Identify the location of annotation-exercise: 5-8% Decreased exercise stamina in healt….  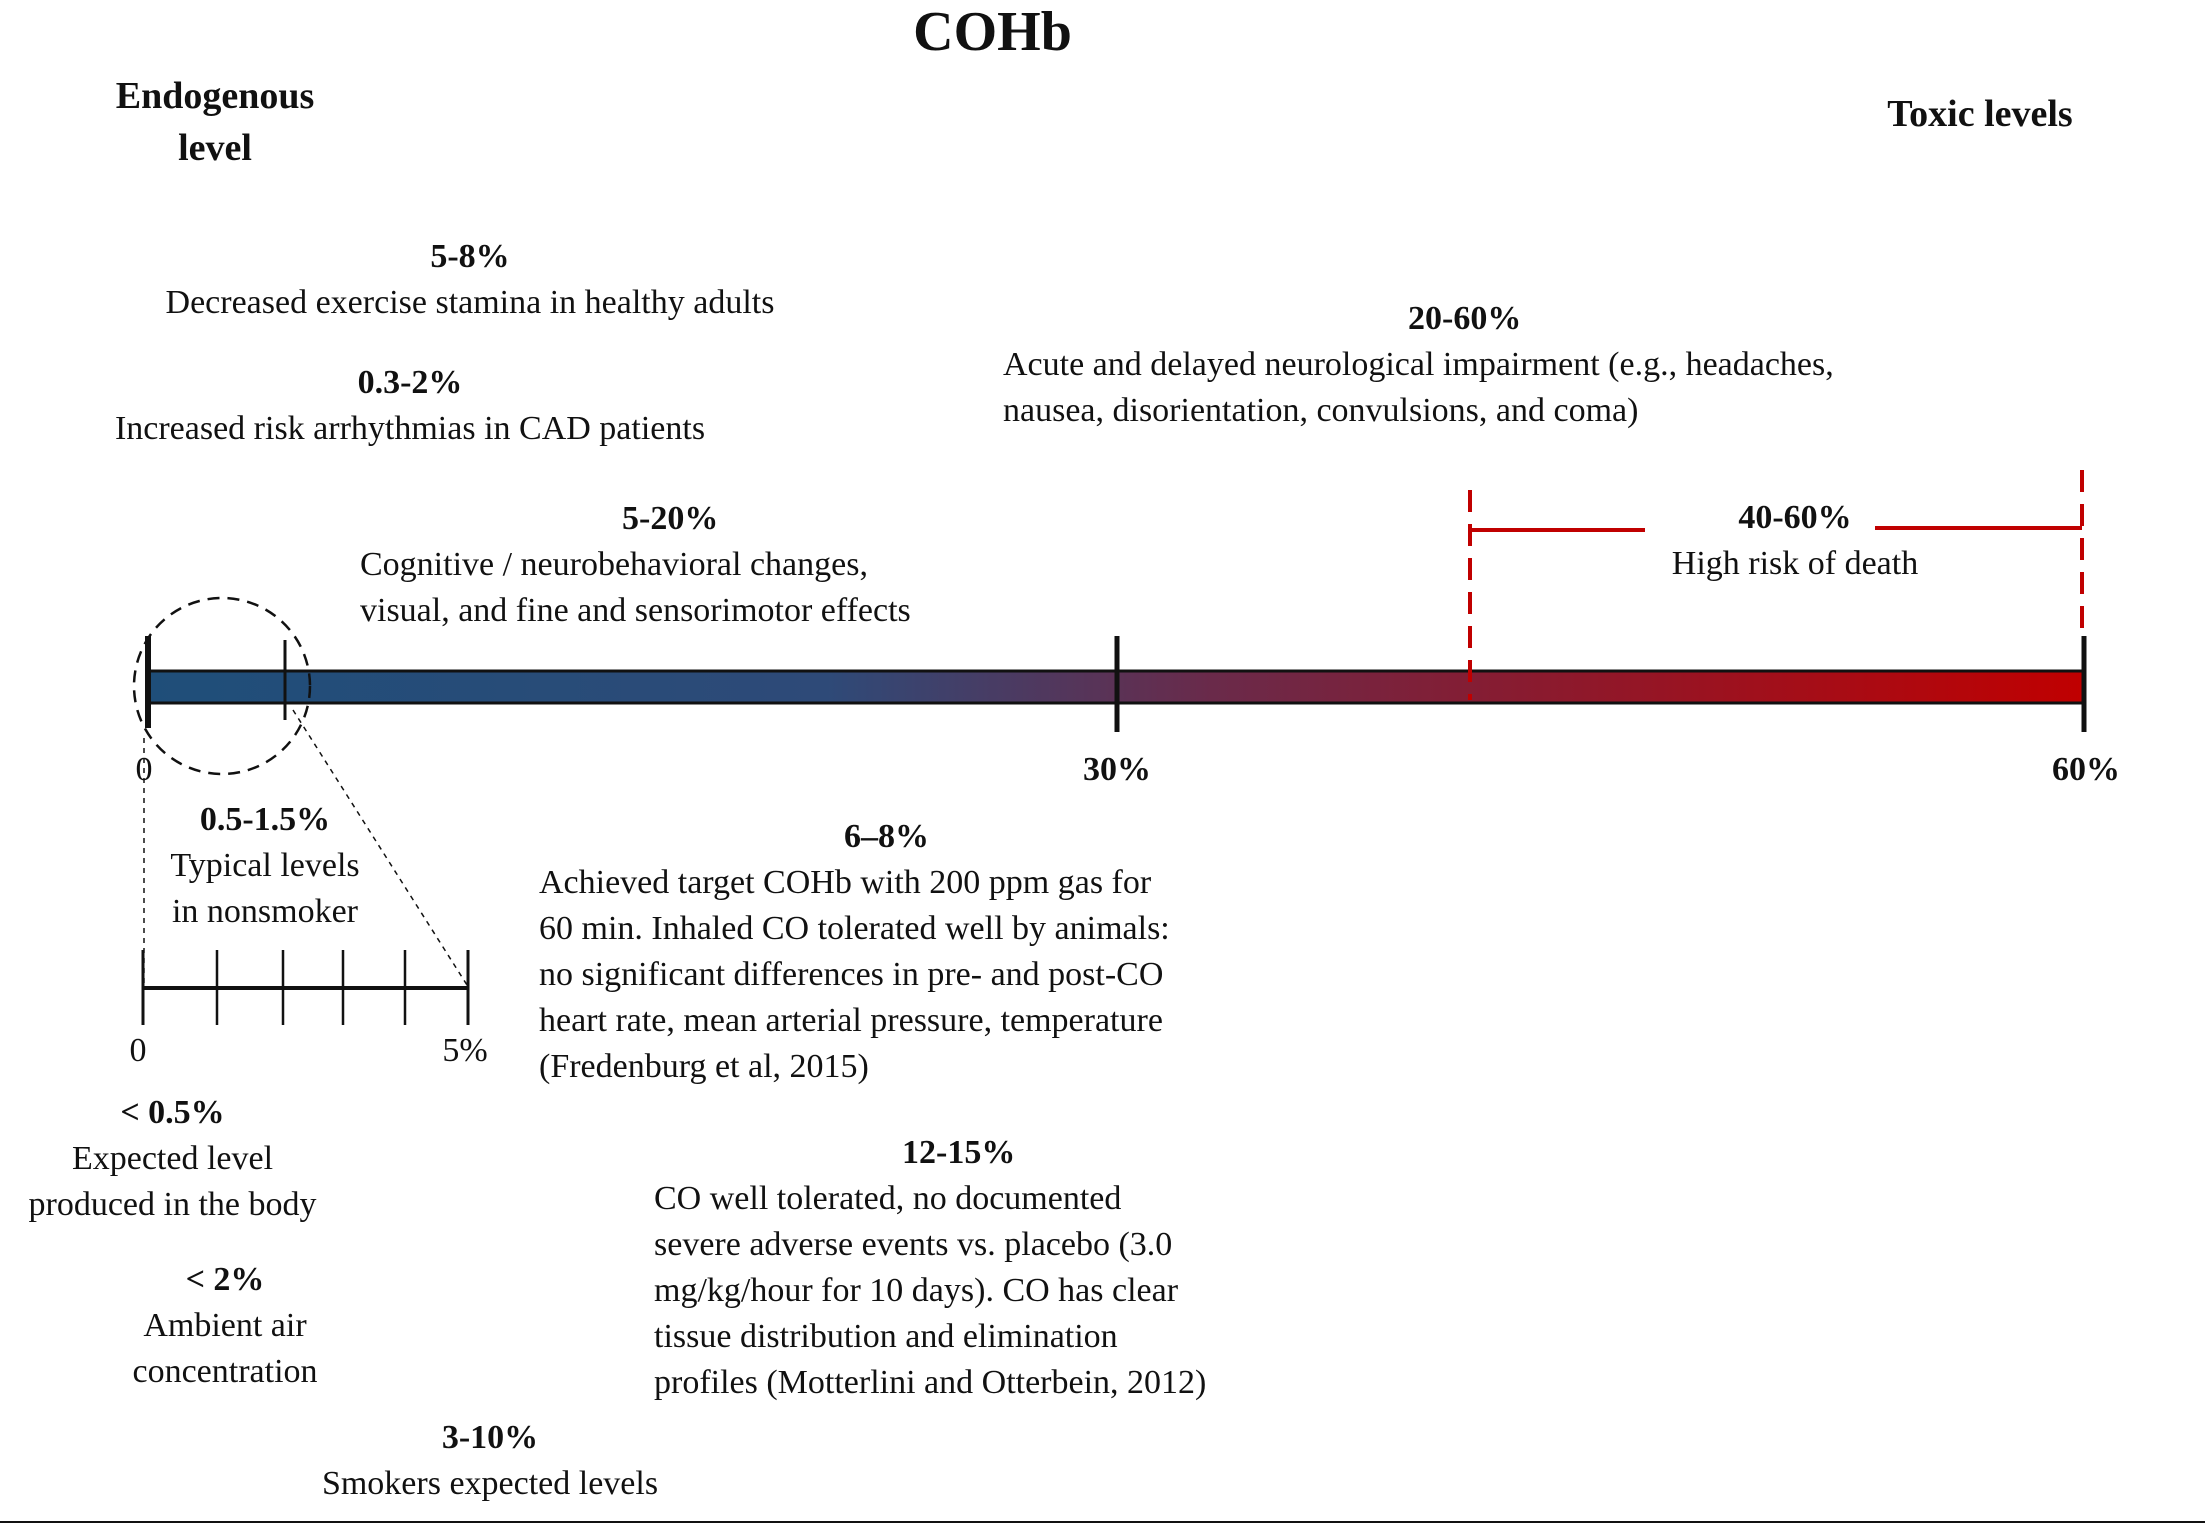
(470, 280).